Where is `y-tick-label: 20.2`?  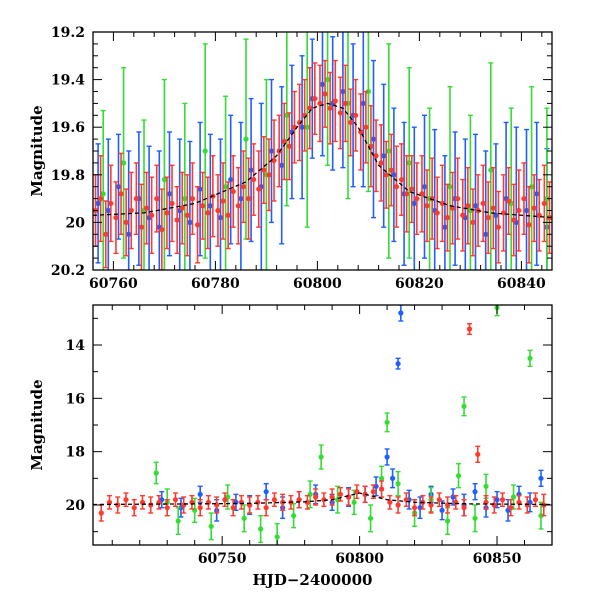 y-tick-label: 20.2 is located at coordinates (68, 271).